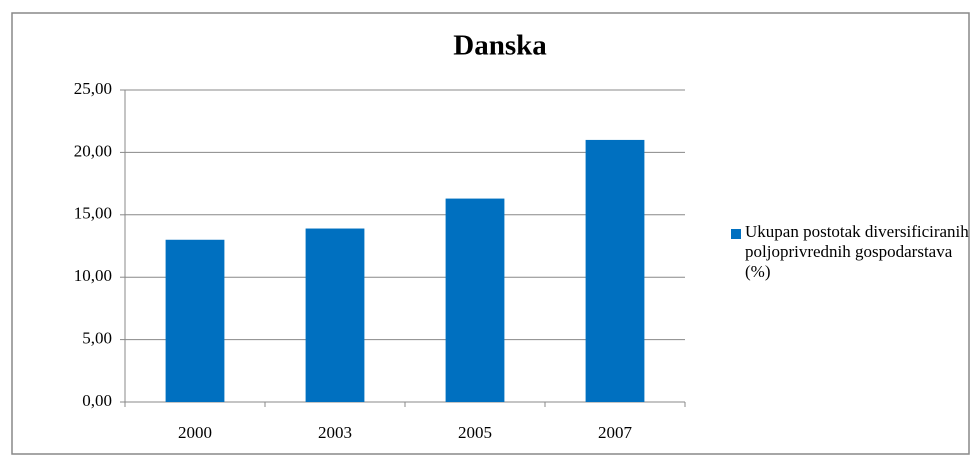  What do you see at coordinates (93, 213) in the screenshot?
I see `y-tick-label: 15,00` at bounding box center [93, 213].